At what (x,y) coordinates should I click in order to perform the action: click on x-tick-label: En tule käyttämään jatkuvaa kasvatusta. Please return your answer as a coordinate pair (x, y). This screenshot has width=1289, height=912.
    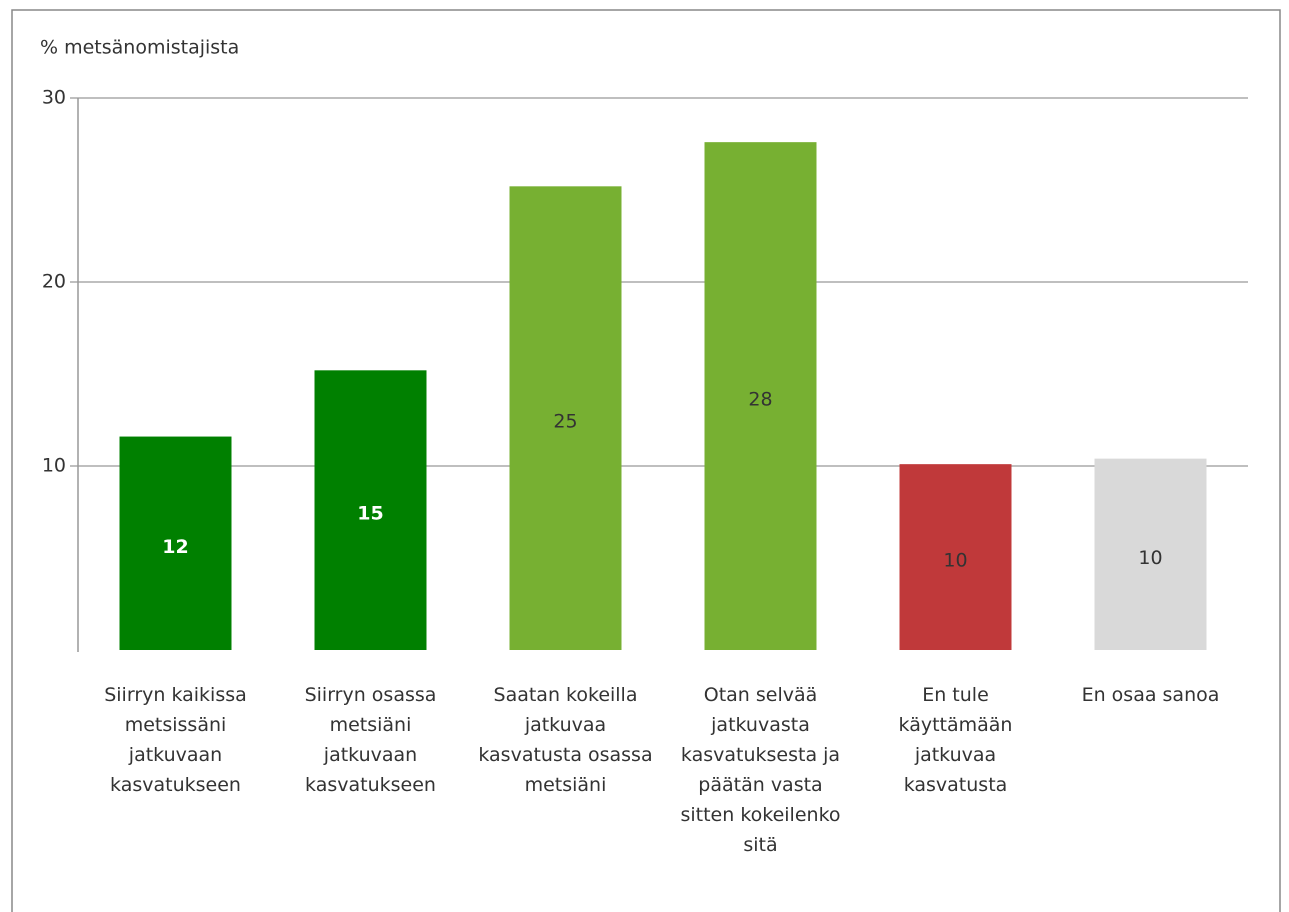
    Looking at the image, I should click on (955, 740).